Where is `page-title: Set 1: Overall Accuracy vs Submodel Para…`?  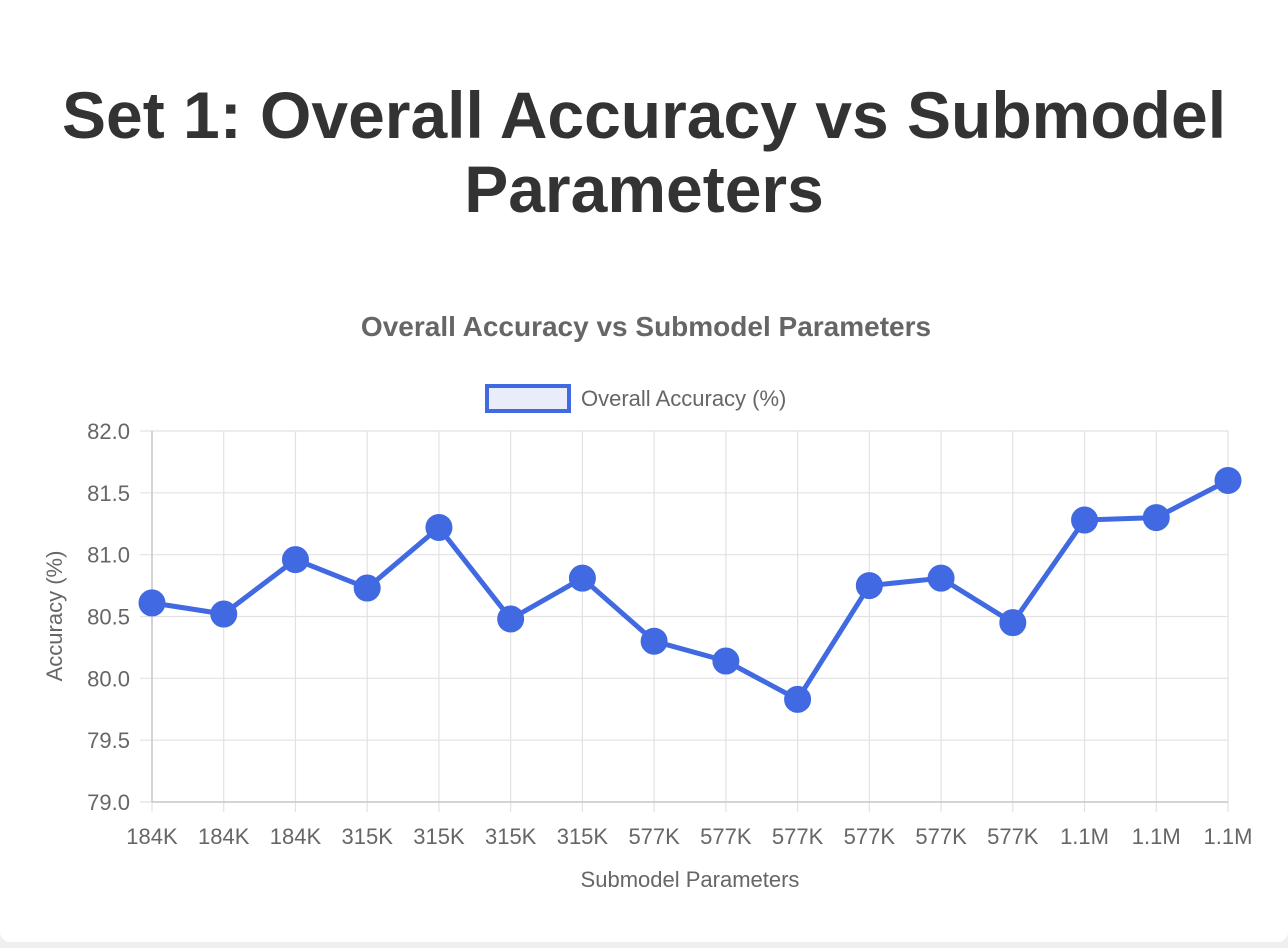
page-title: Set 1: Overall Accuracy vs Submodel Para… is located at coordinates (644, 152).